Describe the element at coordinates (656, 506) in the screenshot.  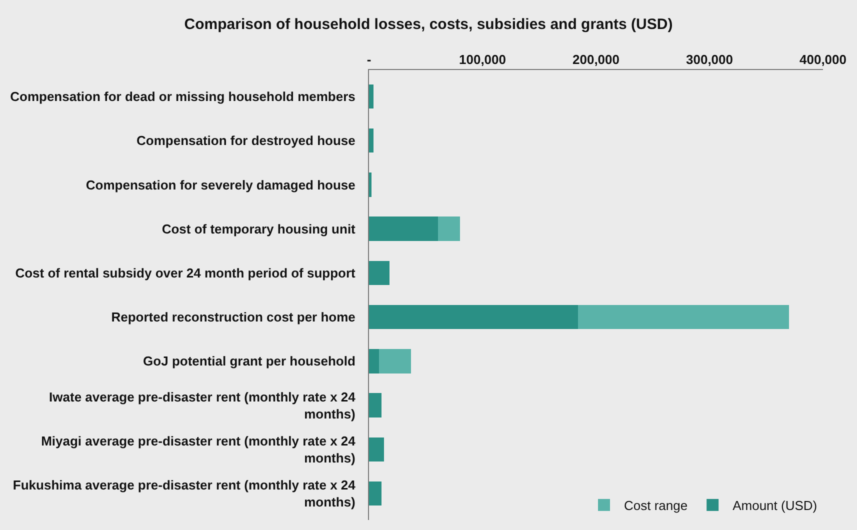
I see `legend-label: Cost range` at that location.